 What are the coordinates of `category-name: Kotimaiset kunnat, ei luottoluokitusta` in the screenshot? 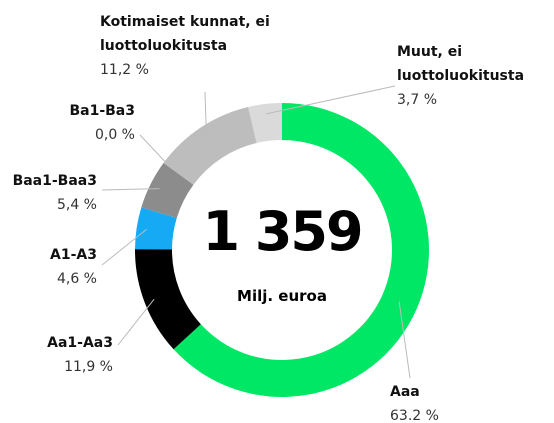 It's located at (185, 34).